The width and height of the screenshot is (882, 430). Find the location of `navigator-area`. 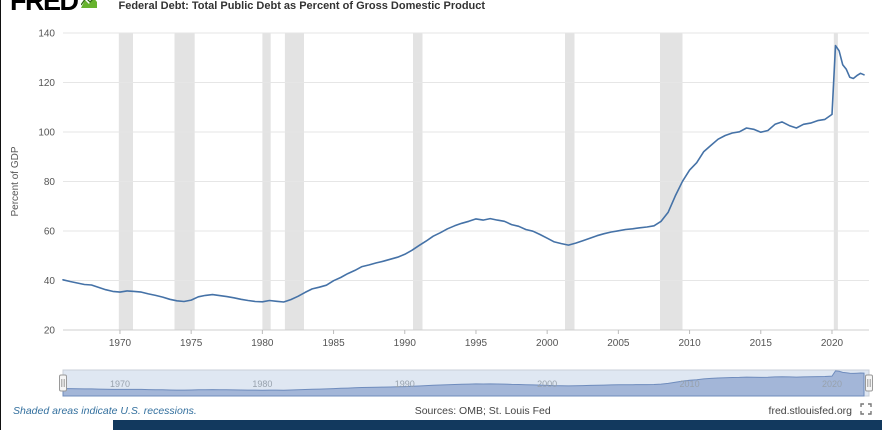

navigator-area is located at coordinates (463, 383).